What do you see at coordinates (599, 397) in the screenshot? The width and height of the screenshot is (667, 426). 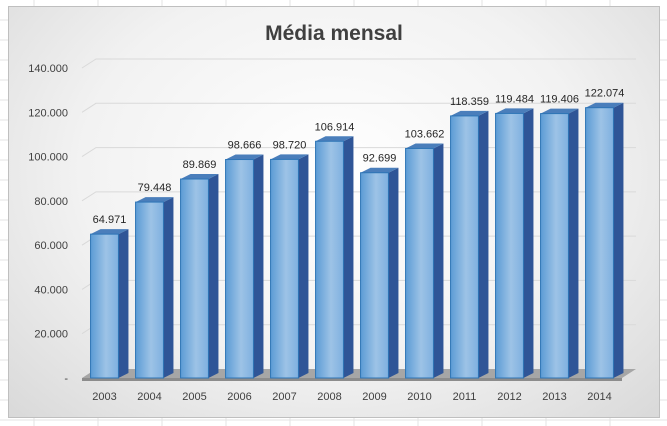 I see `x-tick-label: 2014` at bounding box center [599, 397].